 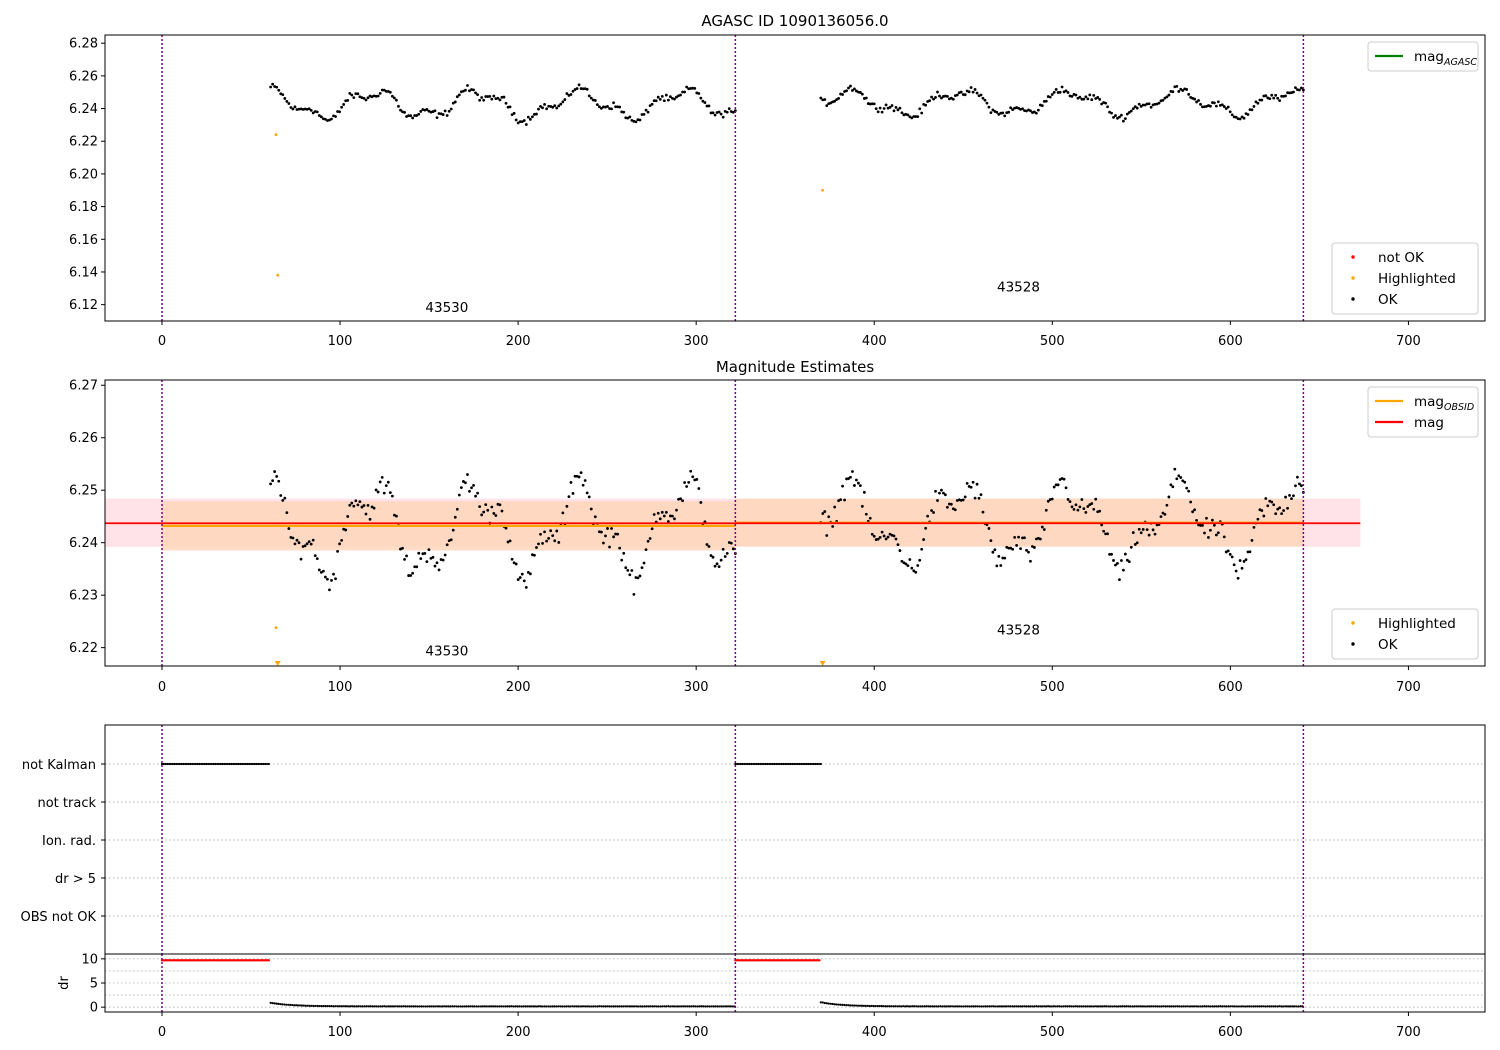 What do you see at coordinates (83, 491) in the screenshot?
I see `y-tick-label: 6.25` at bounding box center [83, 491].